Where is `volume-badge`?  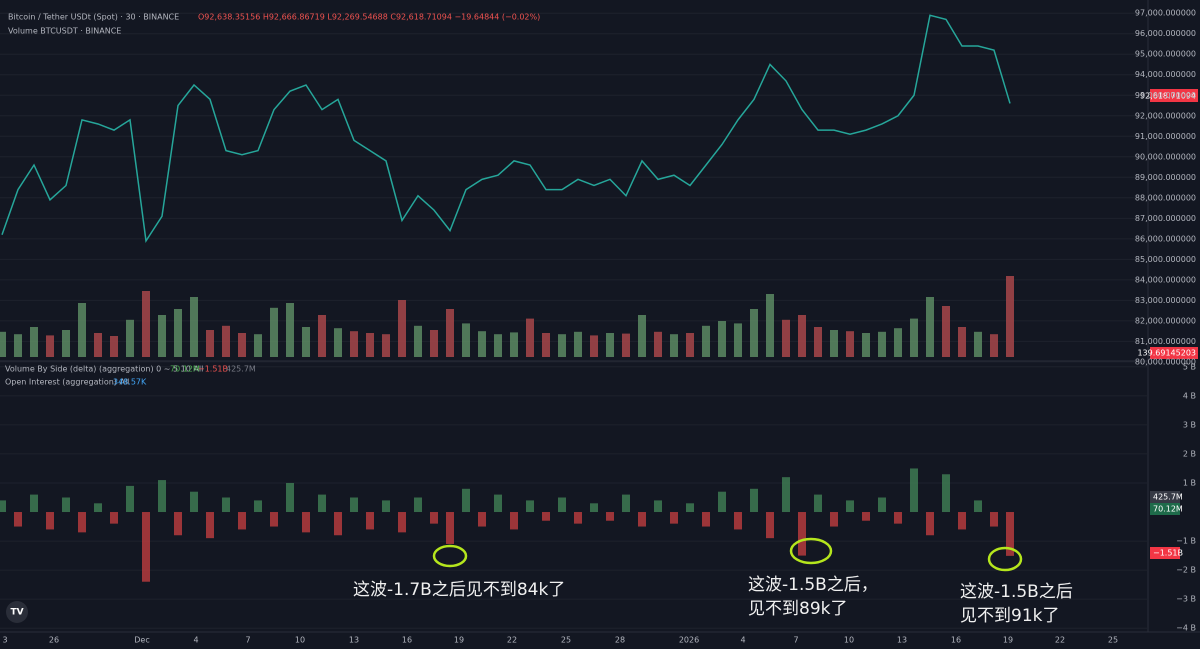 volume-badge is located at coordinates (1174, 353).